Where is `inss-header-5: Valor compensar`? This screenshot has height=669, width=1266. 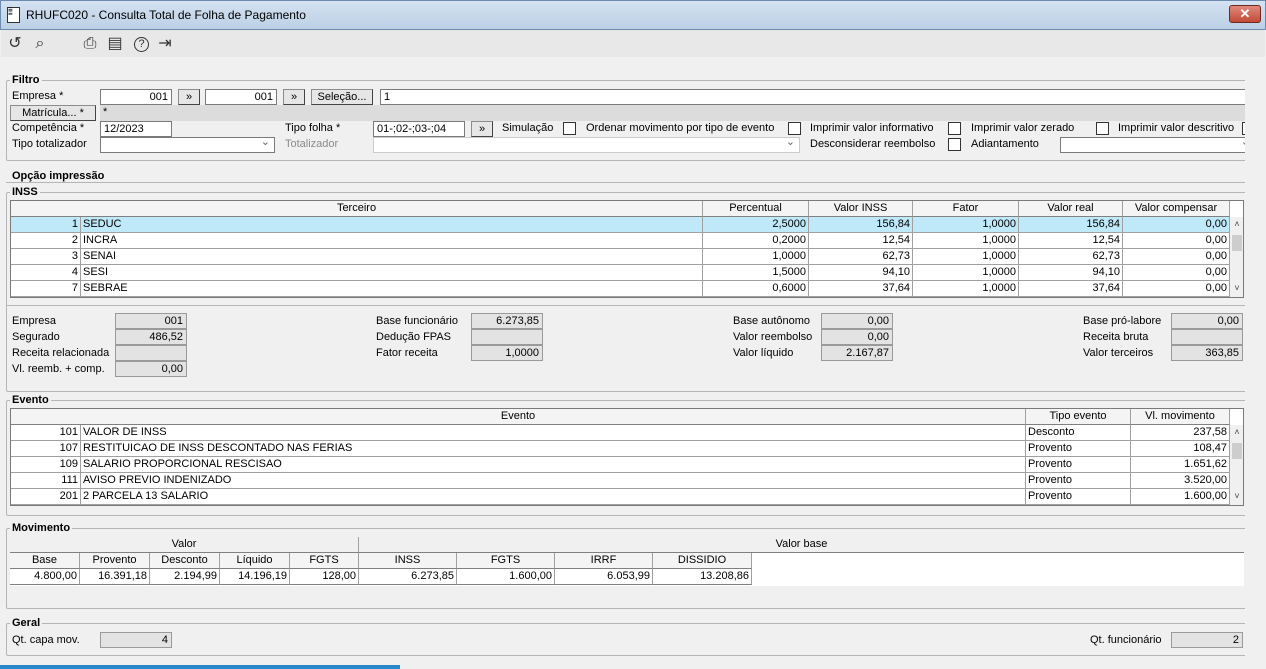 inss-header-5: Valor compensar is located at coordinates (1176, 209).